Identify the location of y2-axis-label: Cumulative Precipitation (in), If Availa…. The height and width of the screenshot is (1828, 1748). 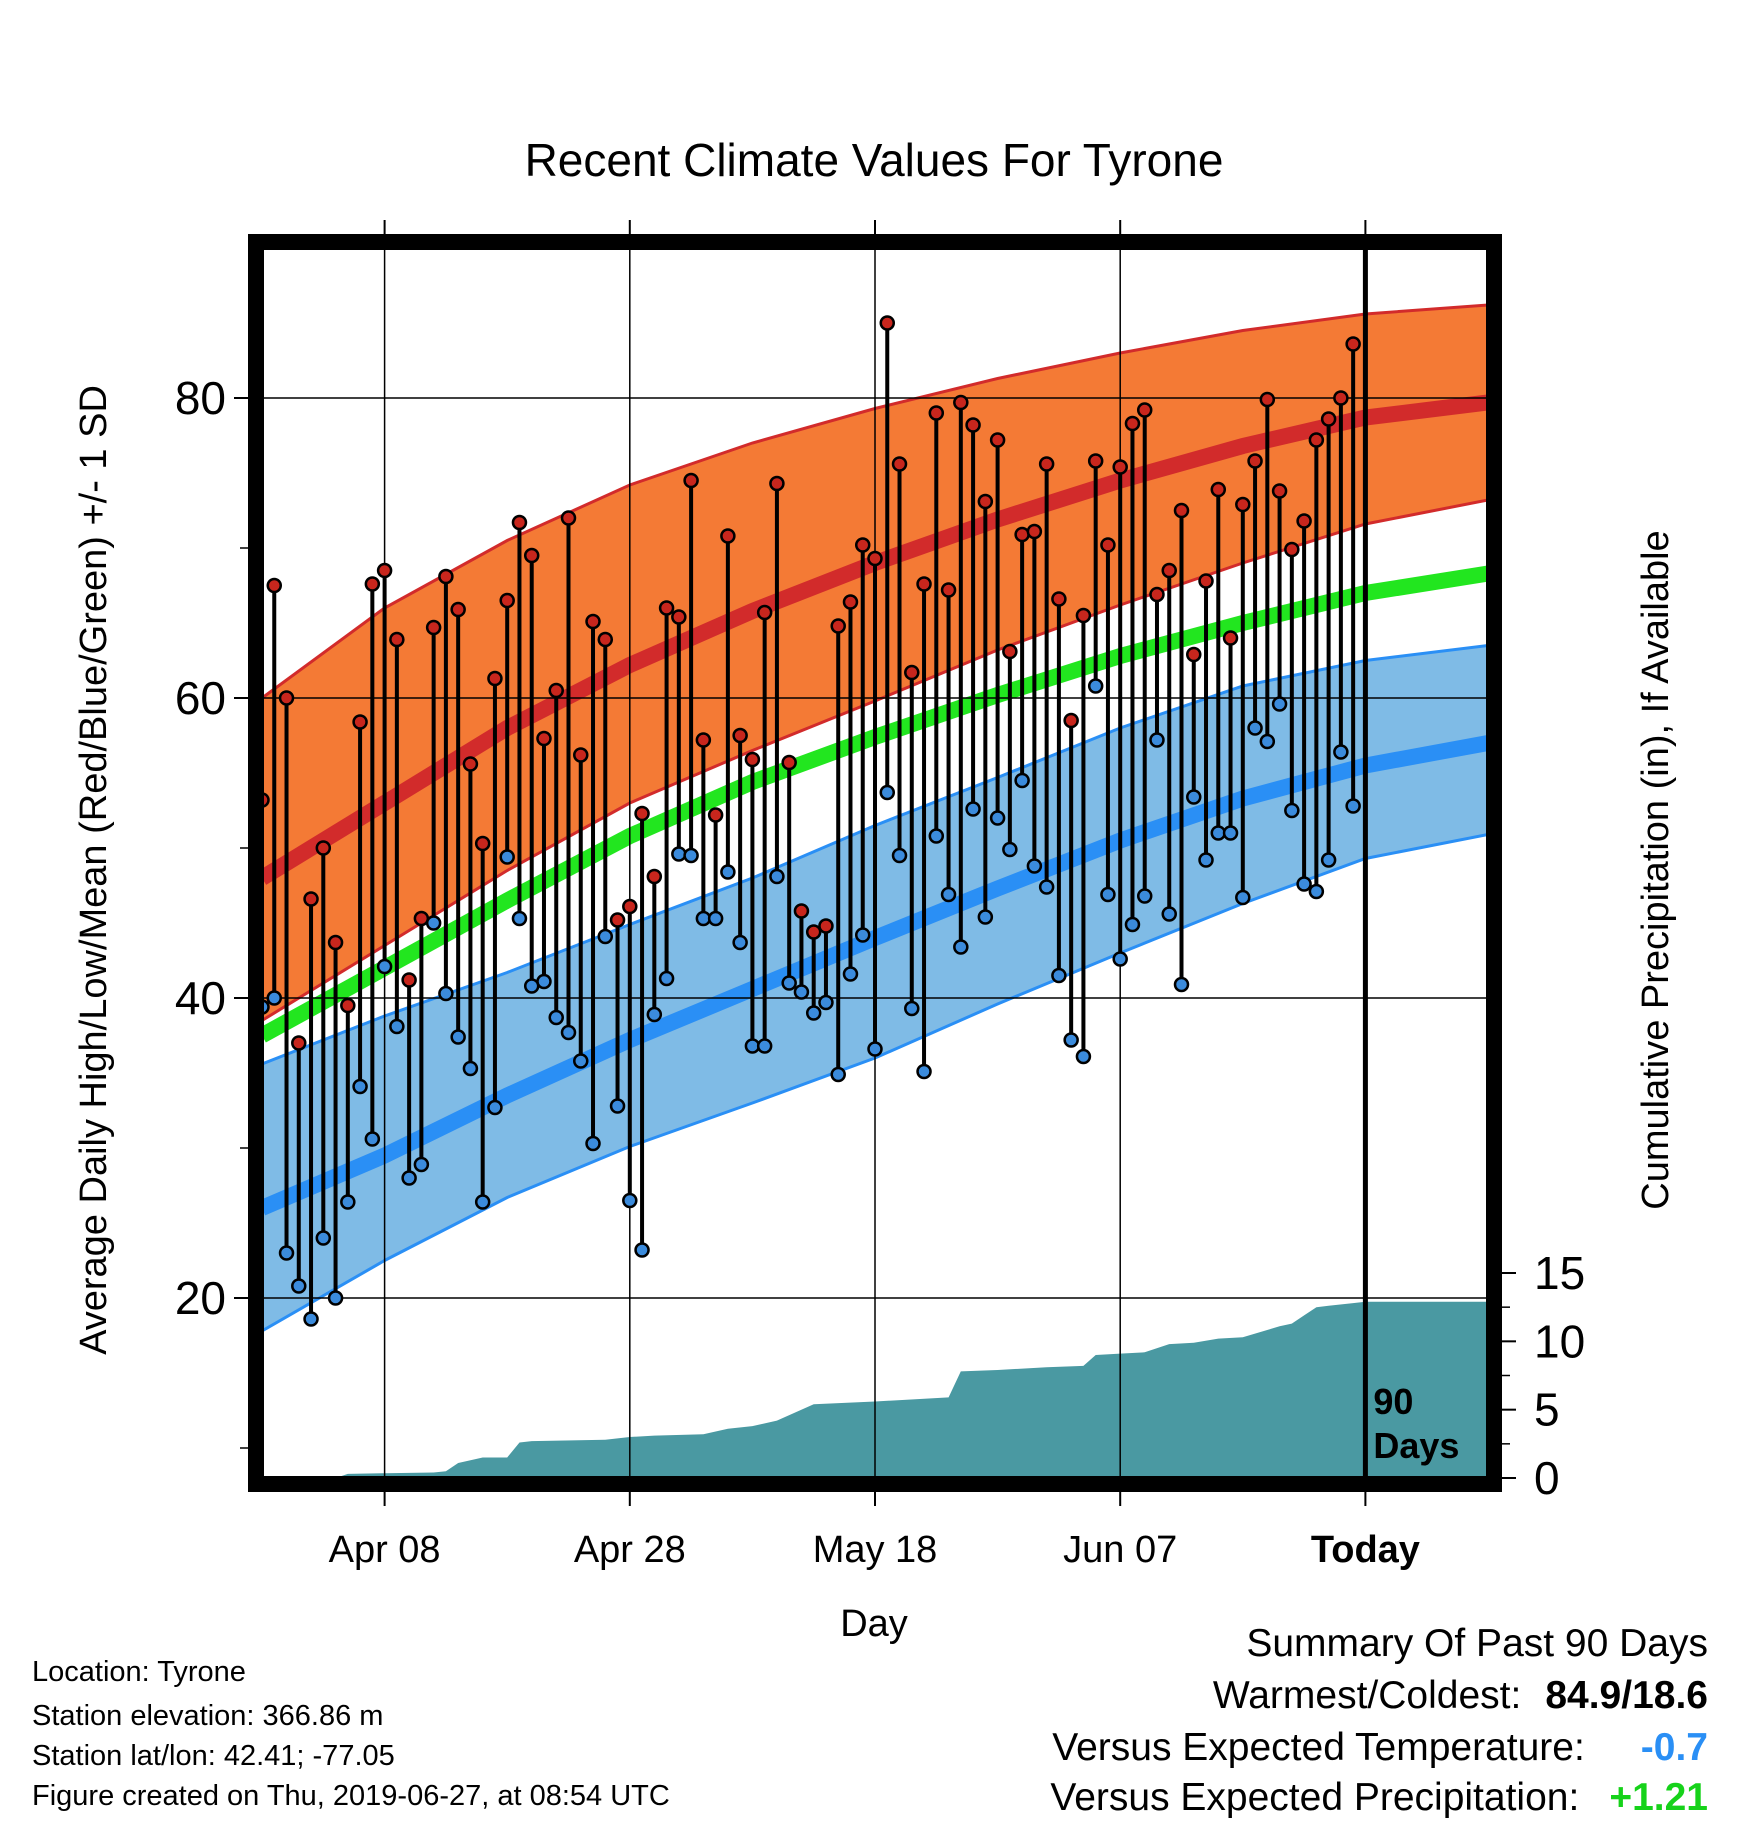
(1656, 869).